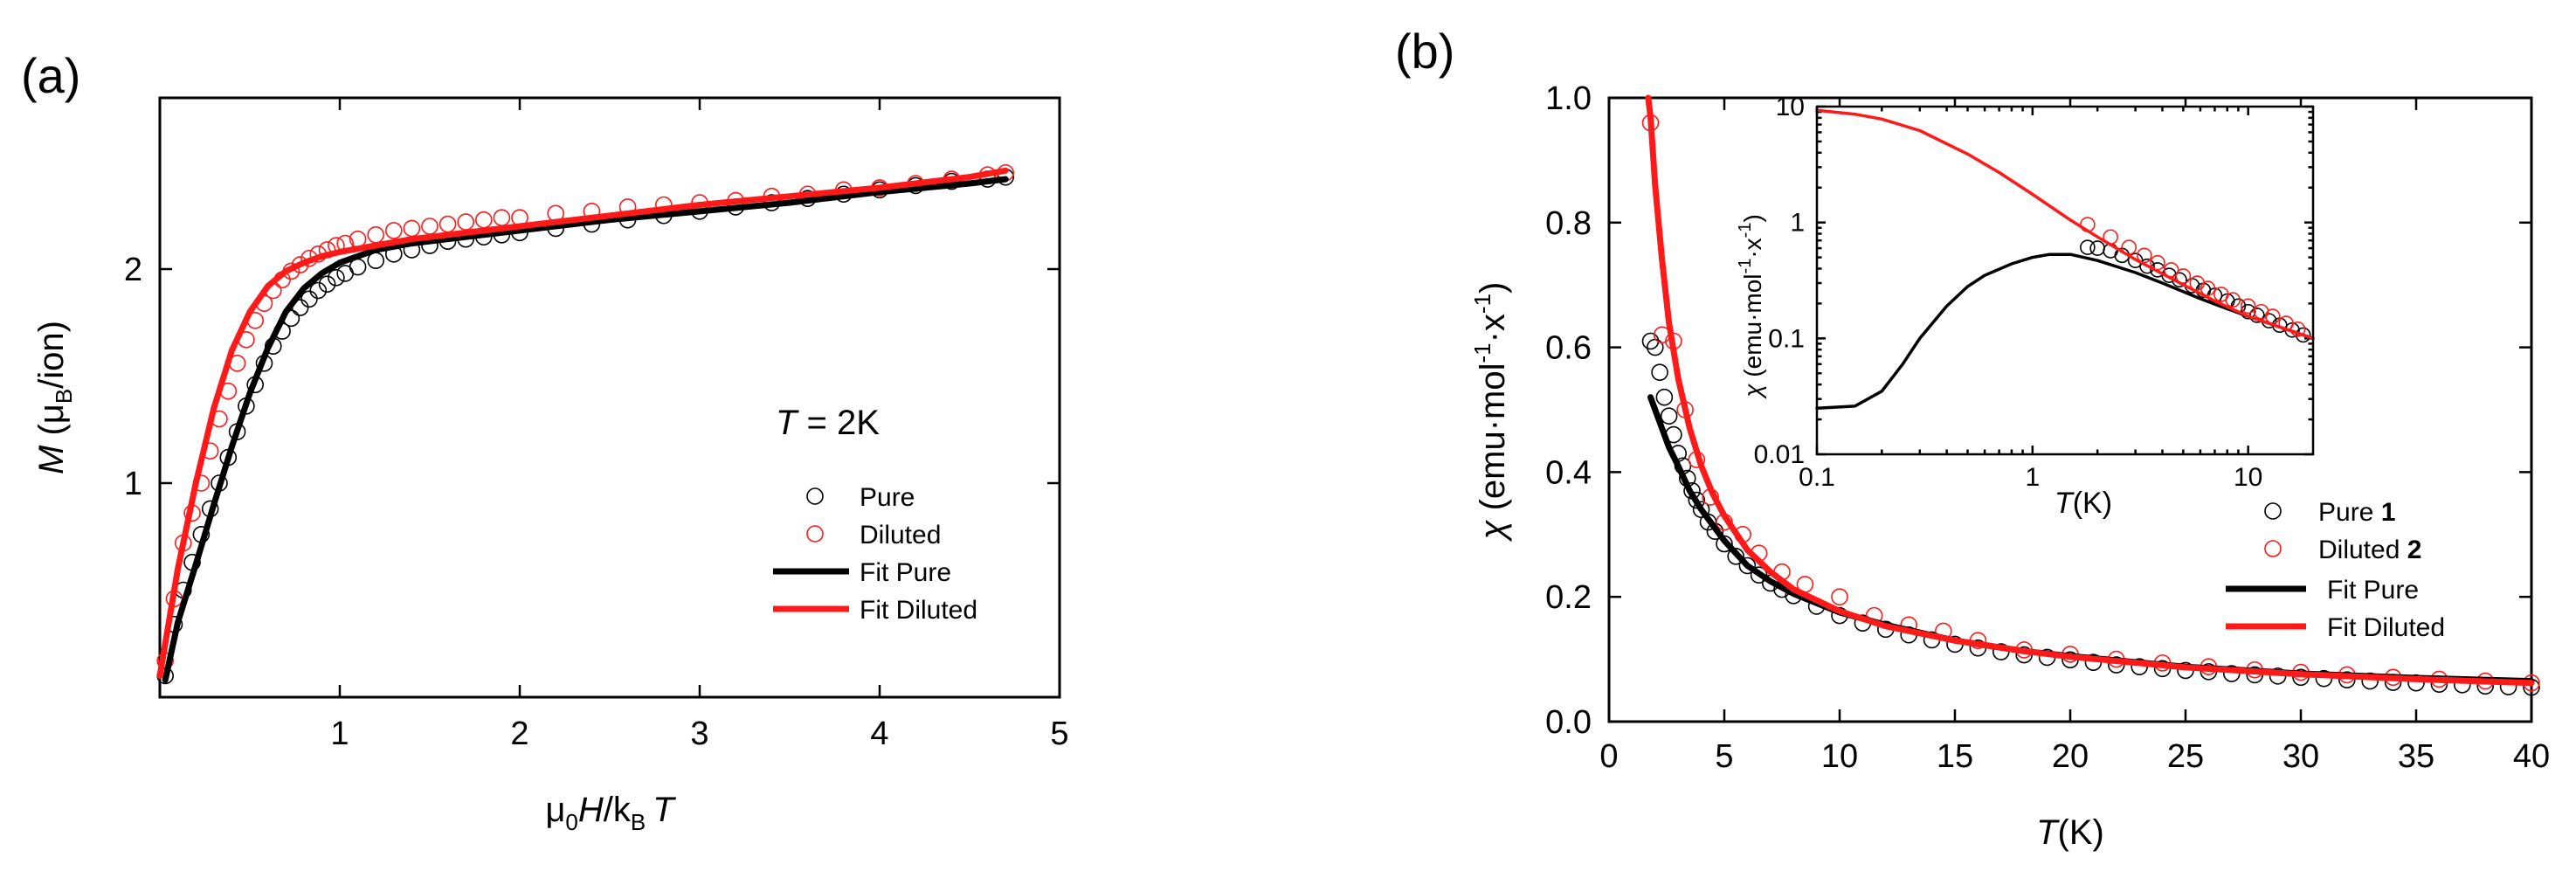  Describe the element at coordinates (2531, 756) in the screenshot. I see `x-tick-label: 40` at that location.